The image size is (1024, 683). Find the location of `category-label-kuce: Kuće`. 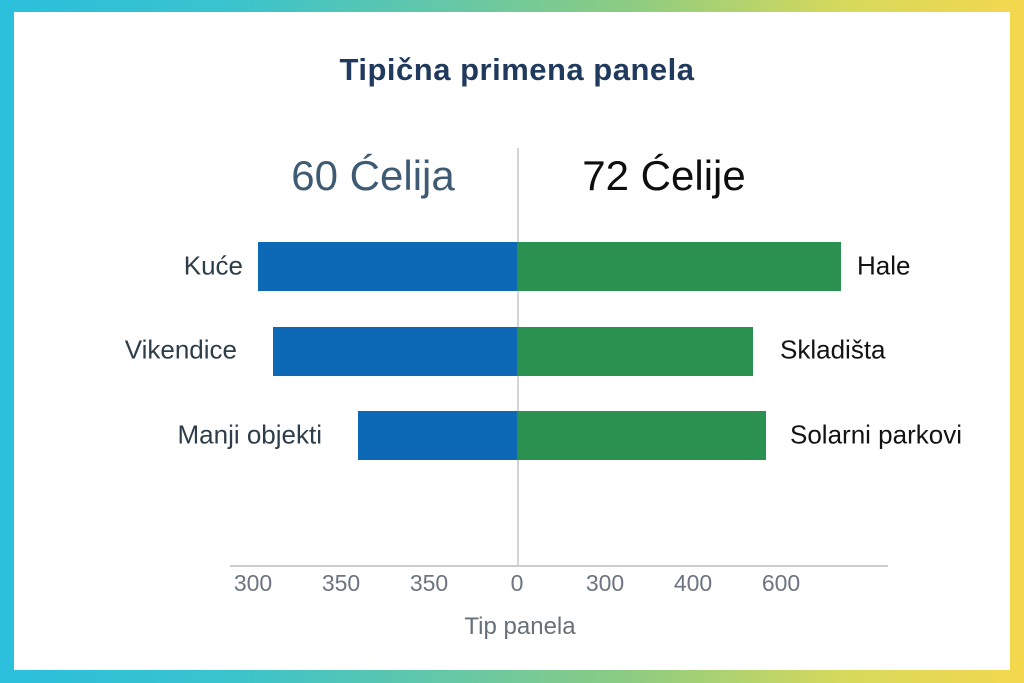

category-label-kuce: Kuće is located at coordinates (213, 265).